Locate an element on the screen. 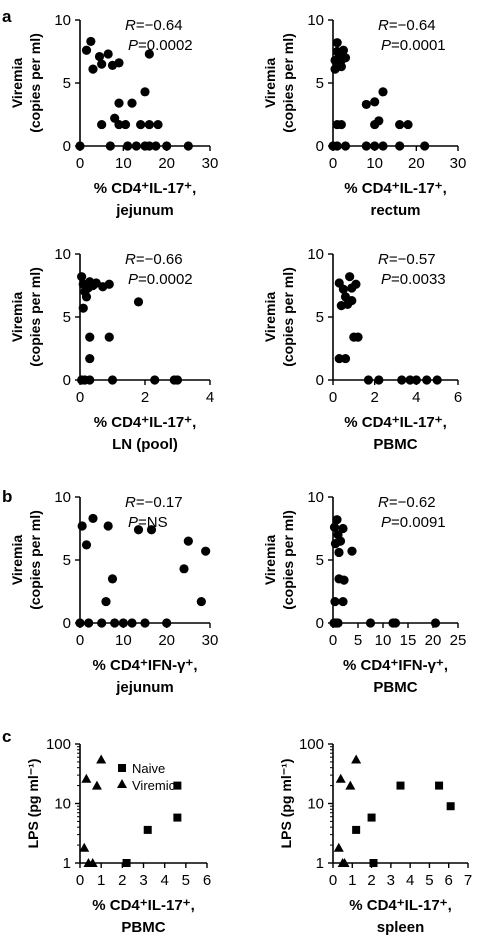  legend-naive-marker is located at coordinates (122, 768).